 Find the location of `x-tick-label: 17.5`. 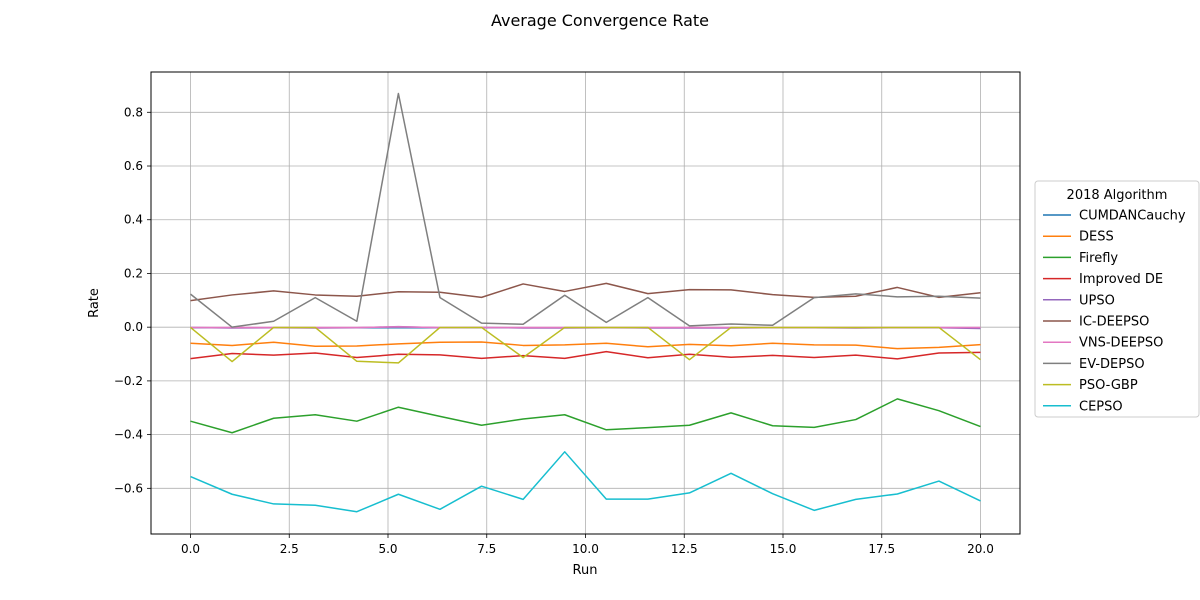

x-tick-label: 17.5 is located at coordinates (881, 549).